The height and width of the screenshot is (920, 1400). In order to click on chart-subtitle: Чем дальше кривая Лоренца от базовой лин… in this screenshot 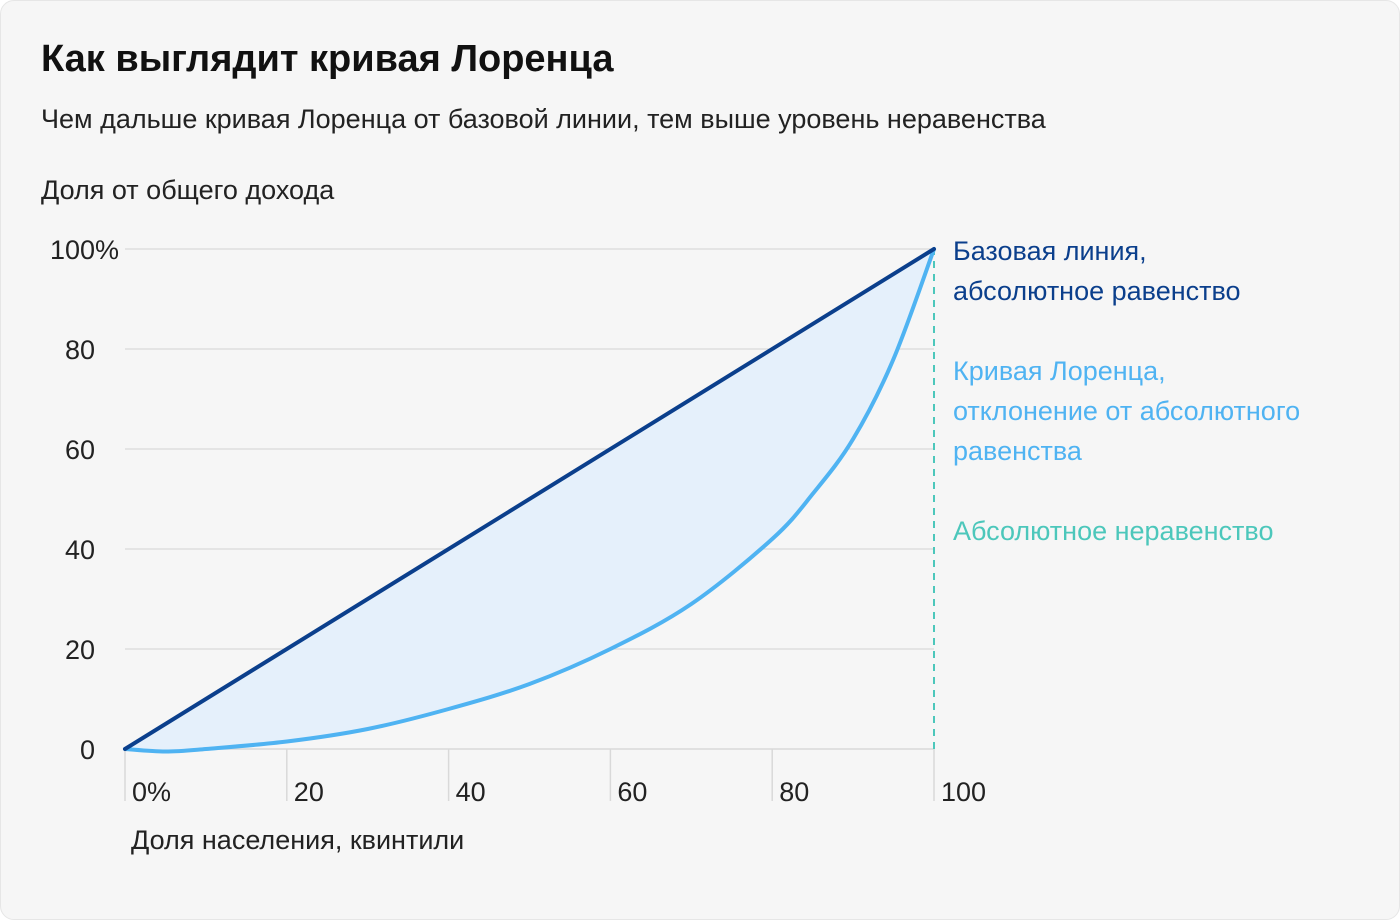, I will do `click(543, 119)`.